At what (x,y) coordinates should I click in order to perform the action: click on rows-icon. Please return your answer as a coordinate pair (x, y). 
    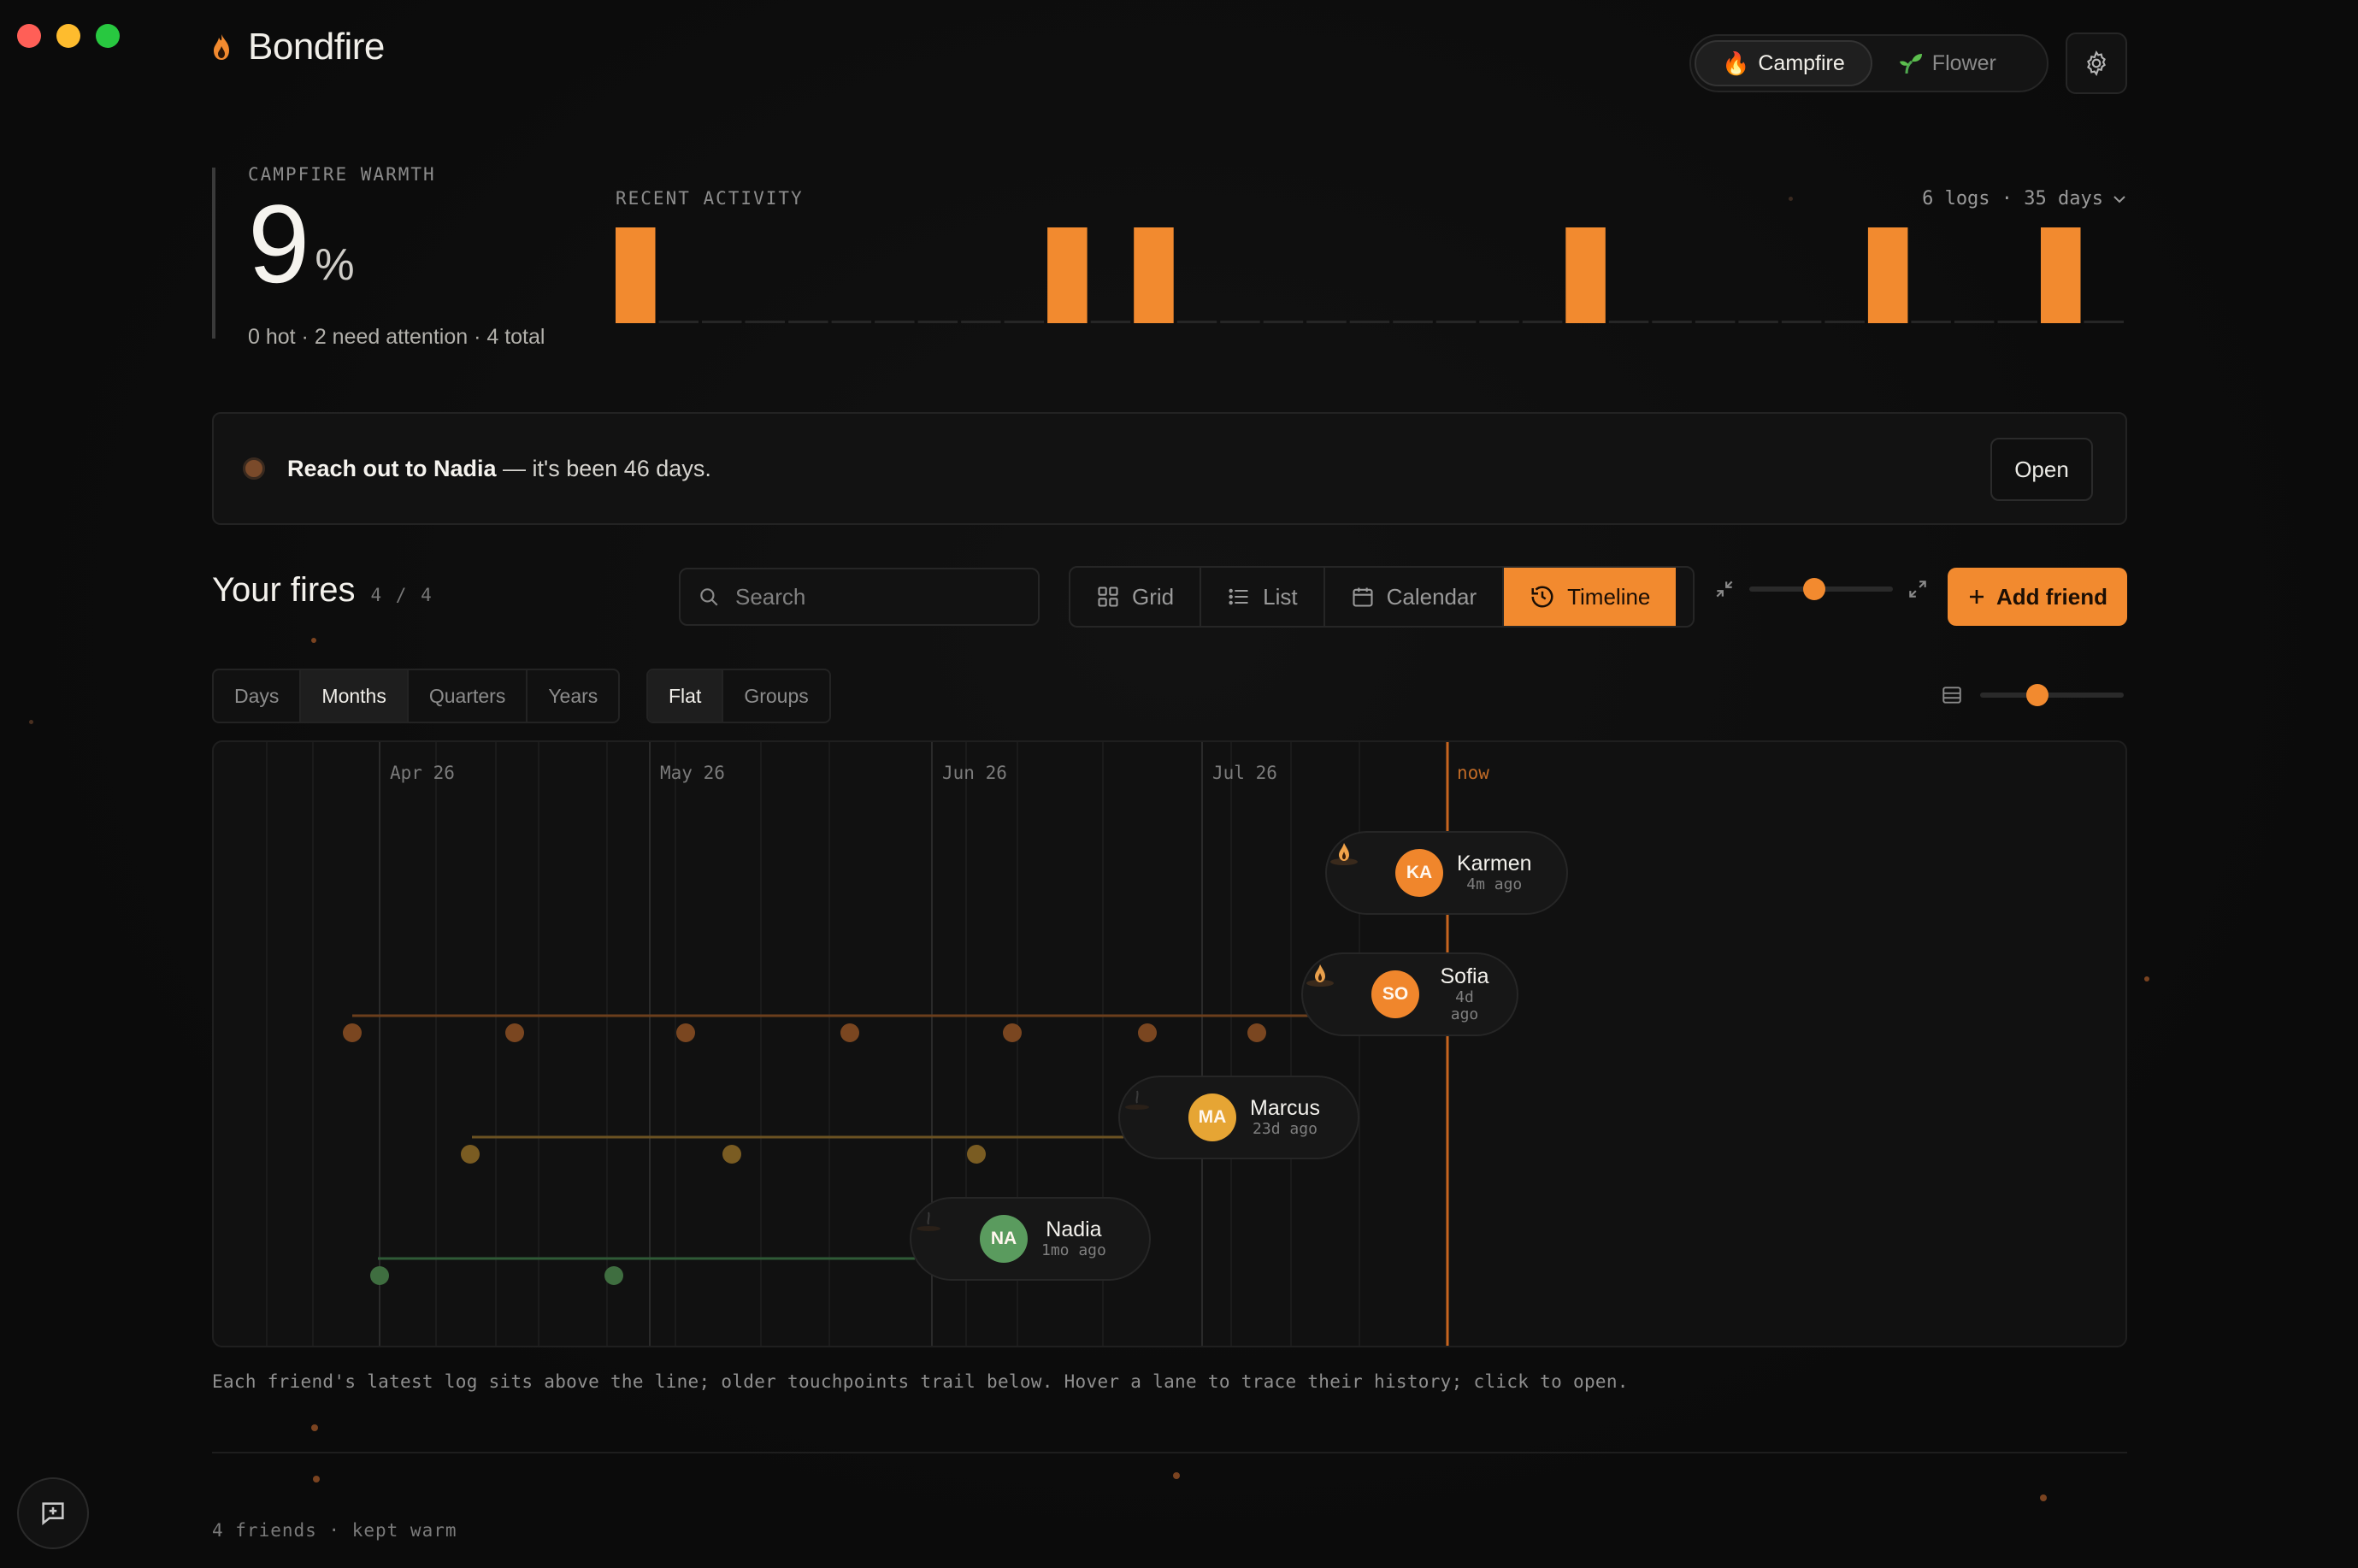
    Looking at the image, I should click on (1951, 695).